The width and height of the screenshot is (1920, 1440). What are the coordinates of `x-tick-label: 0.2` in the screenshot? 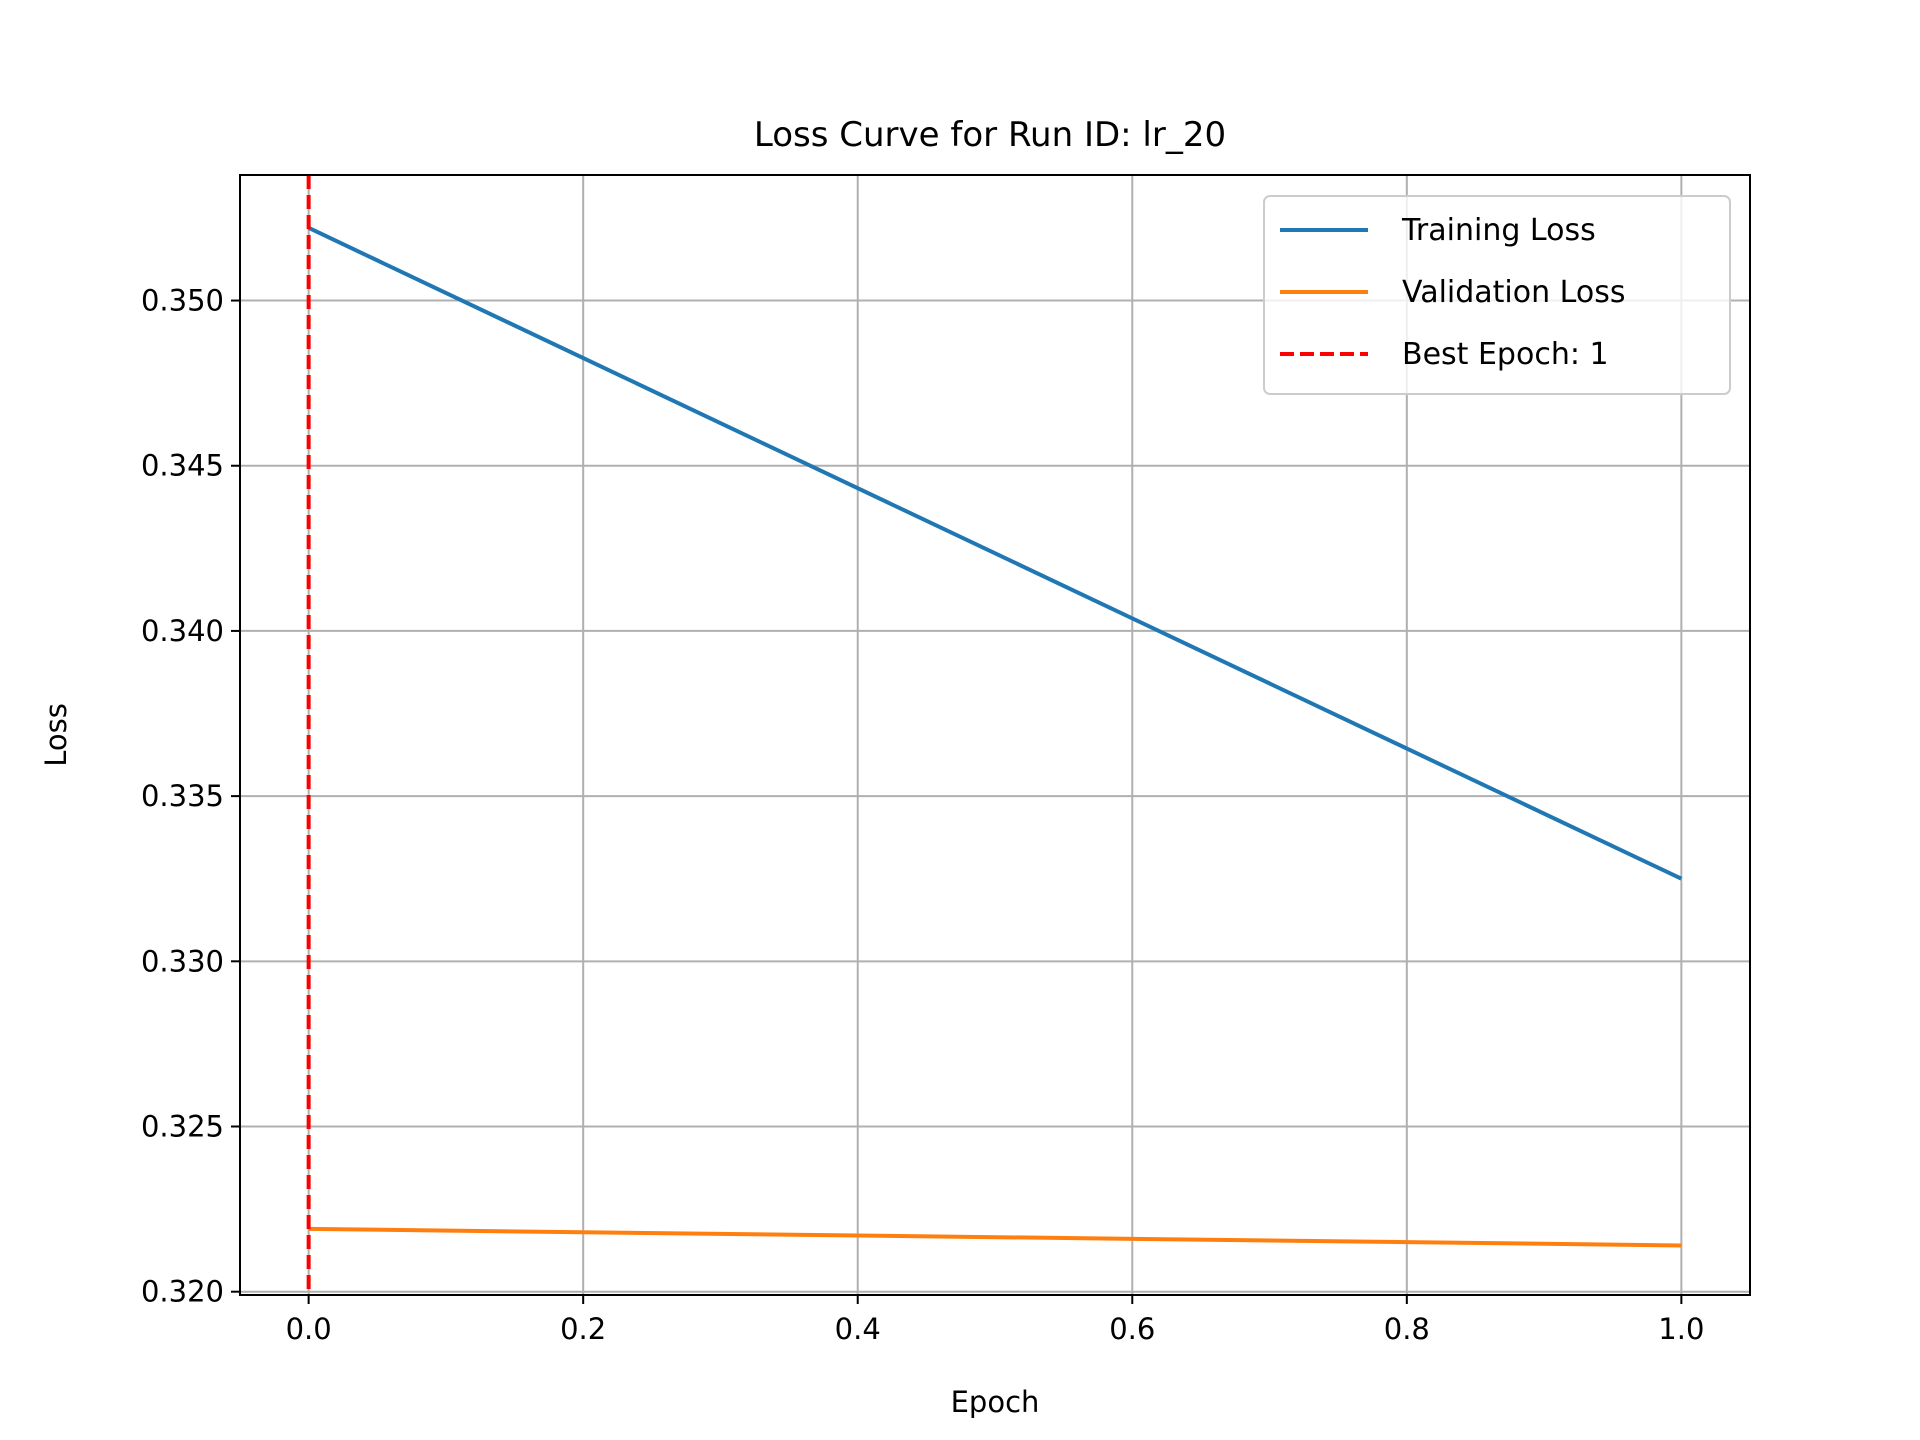 It's located at (583, 1329).